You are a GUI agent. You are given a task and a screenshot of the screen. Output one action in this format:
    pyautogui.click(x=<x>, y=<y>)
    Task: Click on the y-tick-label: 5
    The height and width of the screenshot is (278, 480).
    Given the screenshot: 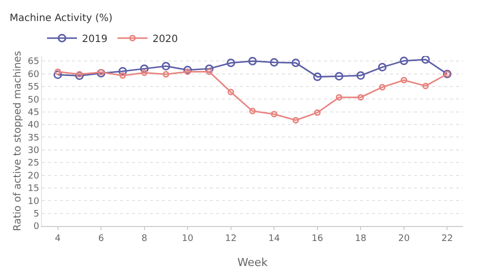 What is the action you would take?
    pyautogui.click(x=36, y=214)
    